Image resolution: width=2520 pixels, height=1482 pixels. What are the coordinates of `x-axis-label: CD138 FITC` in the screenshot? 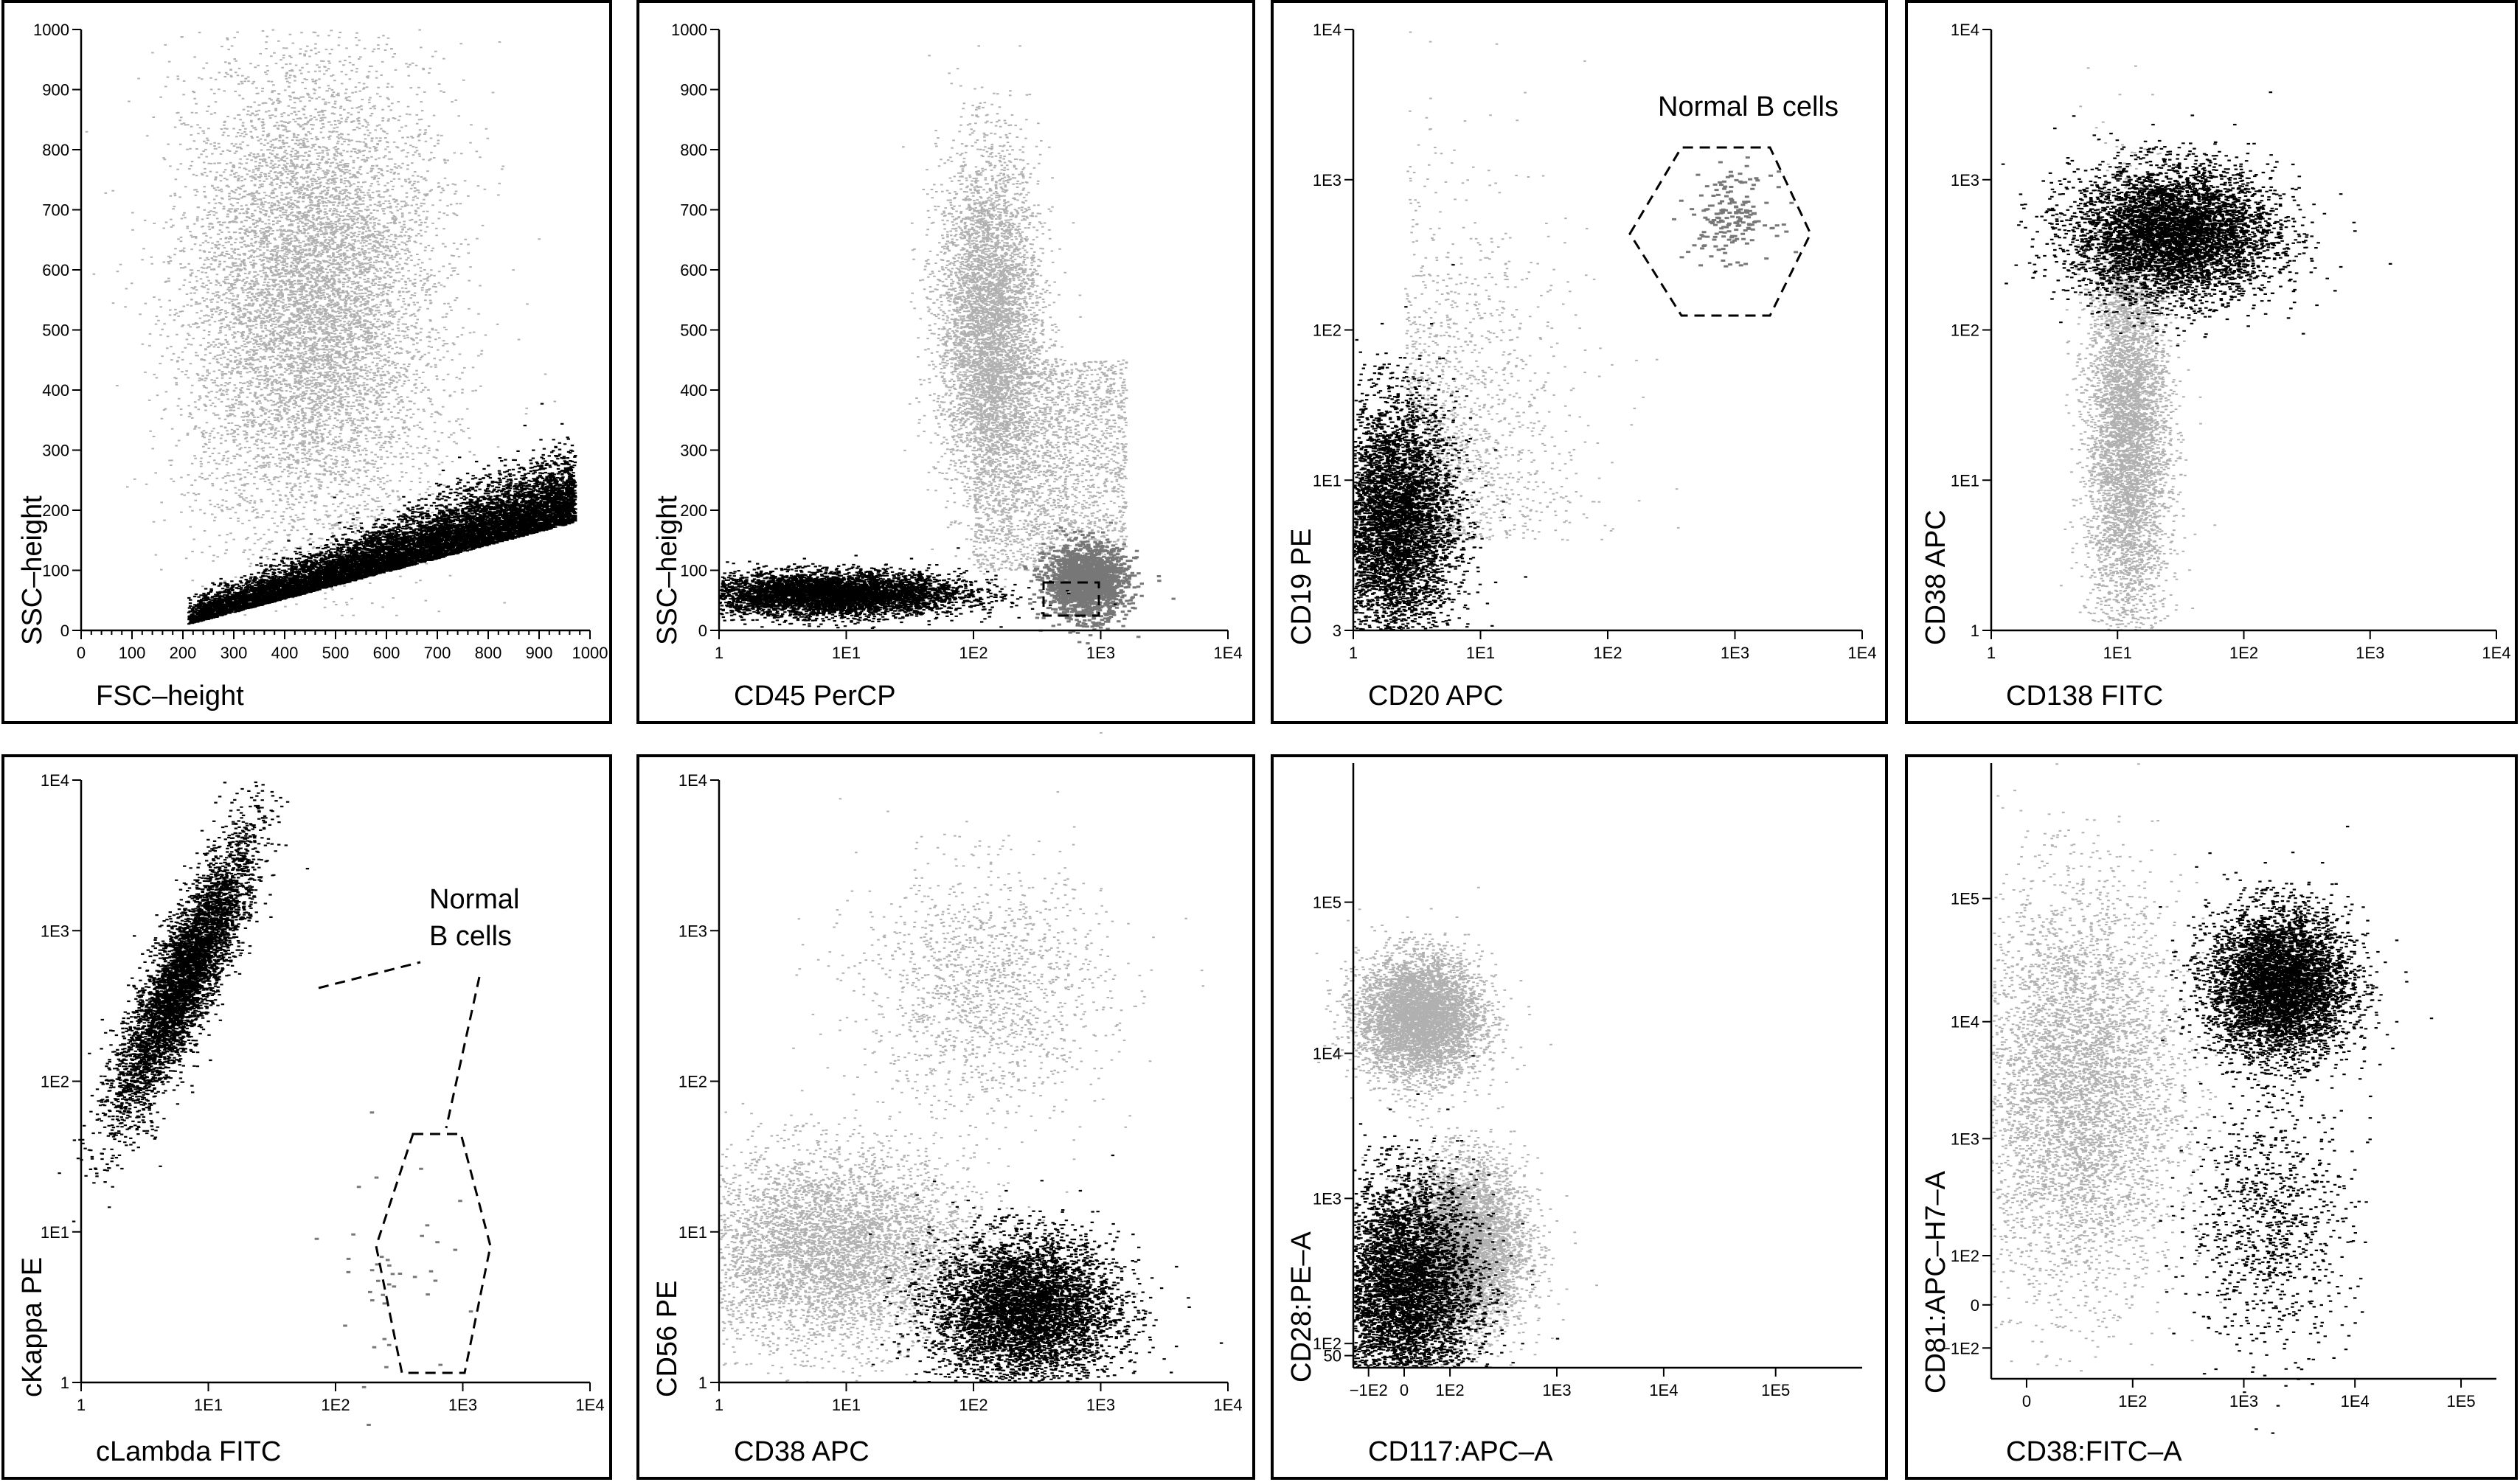 It's located at (2084, 696).